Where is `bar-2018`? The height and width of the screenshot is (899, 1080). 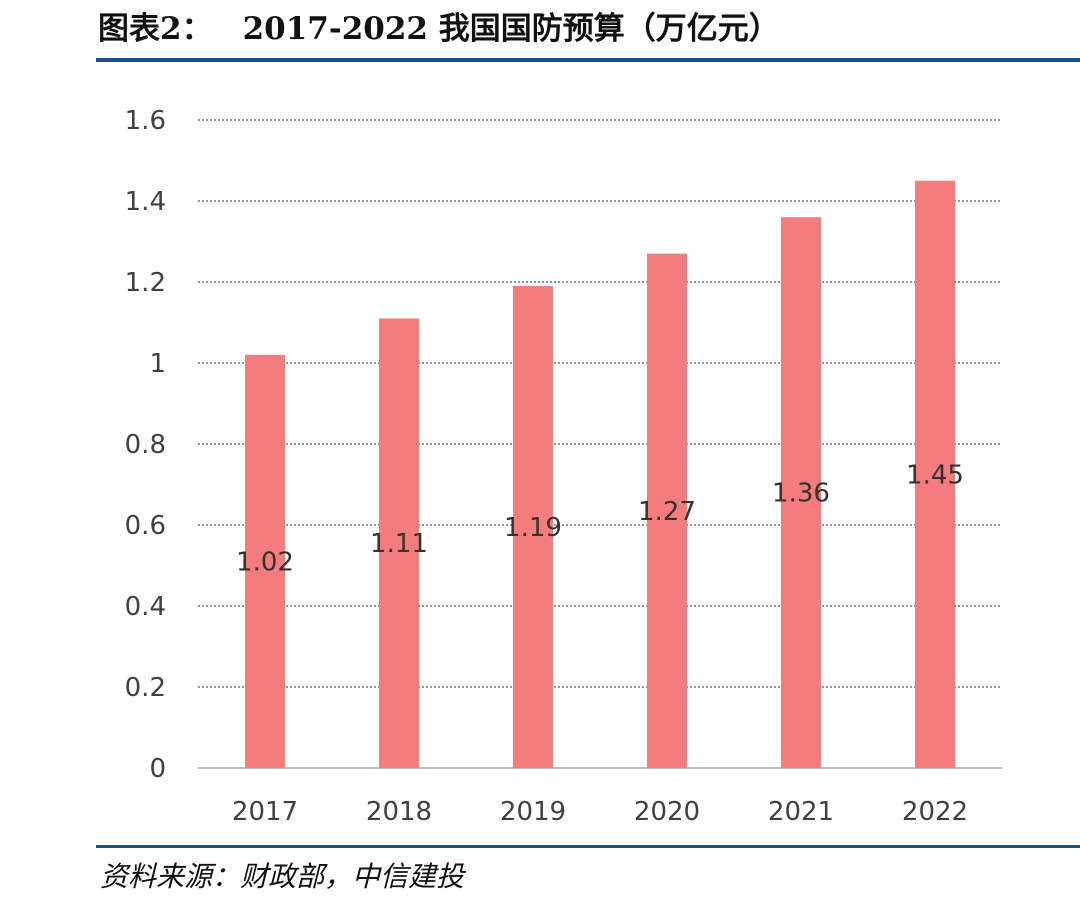
bar-2018 is located at coordinates (399, 543).